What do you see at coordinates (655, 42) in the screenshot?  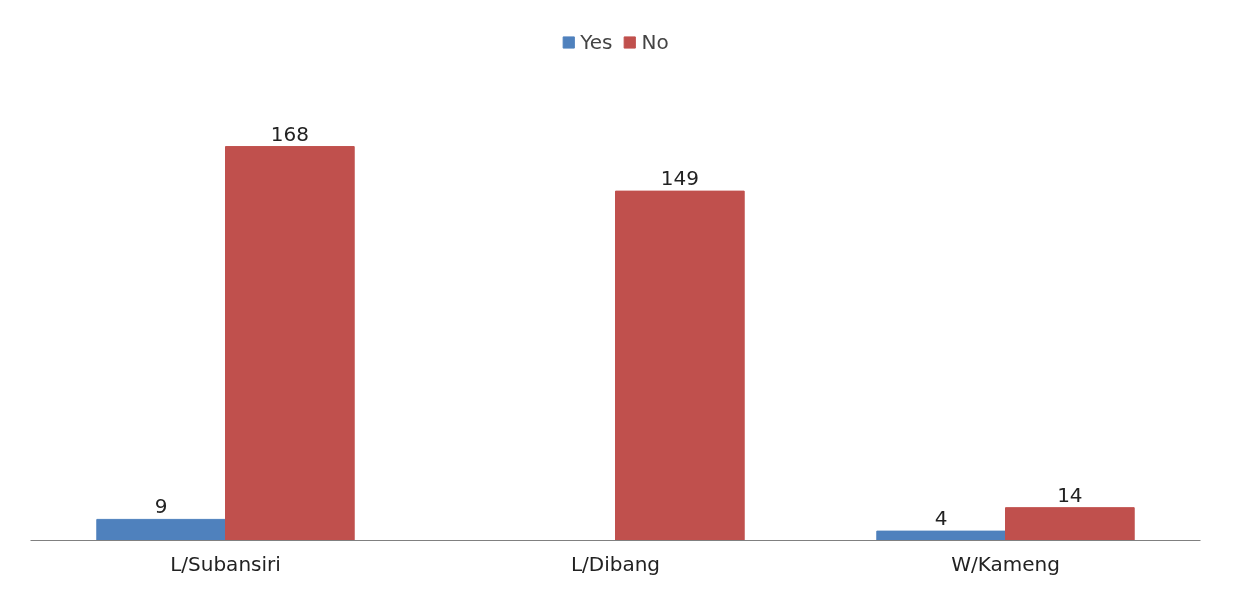 I see `legend-label: No` at bounding box center [655, 42].